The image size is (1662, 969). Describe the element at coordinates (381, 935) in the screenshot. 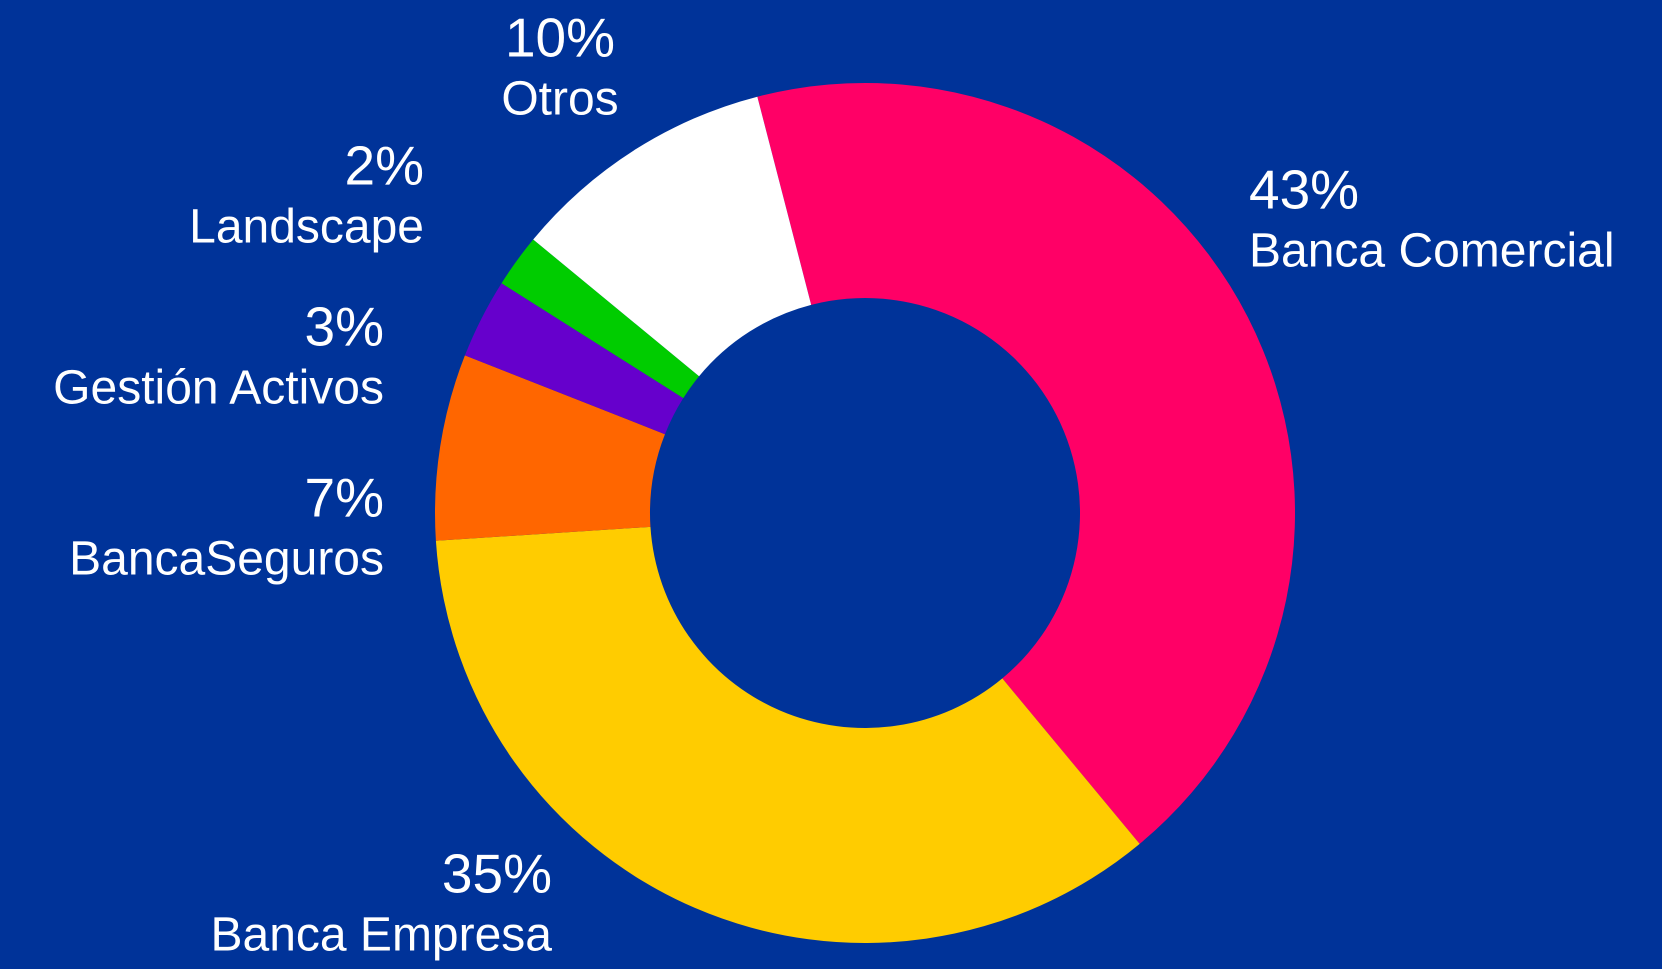

I see `slice-category-label: Banca Empresa` at that location.